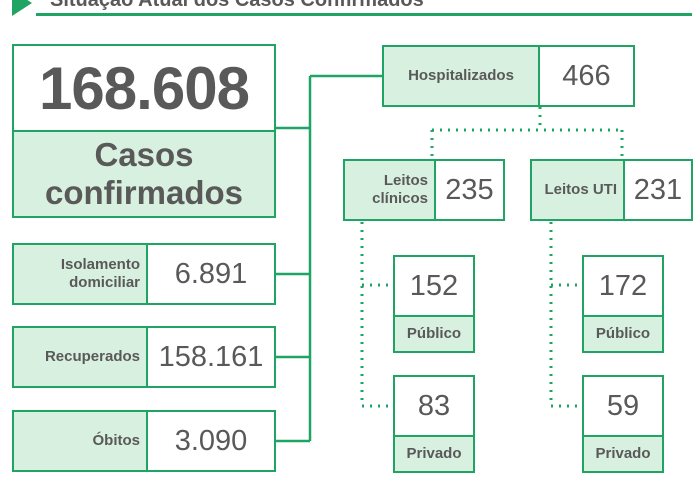 The width and height of the screenshot is (698, 480). I want to click on leitos-uti-label: Leitos UTI, so click(580, 189).